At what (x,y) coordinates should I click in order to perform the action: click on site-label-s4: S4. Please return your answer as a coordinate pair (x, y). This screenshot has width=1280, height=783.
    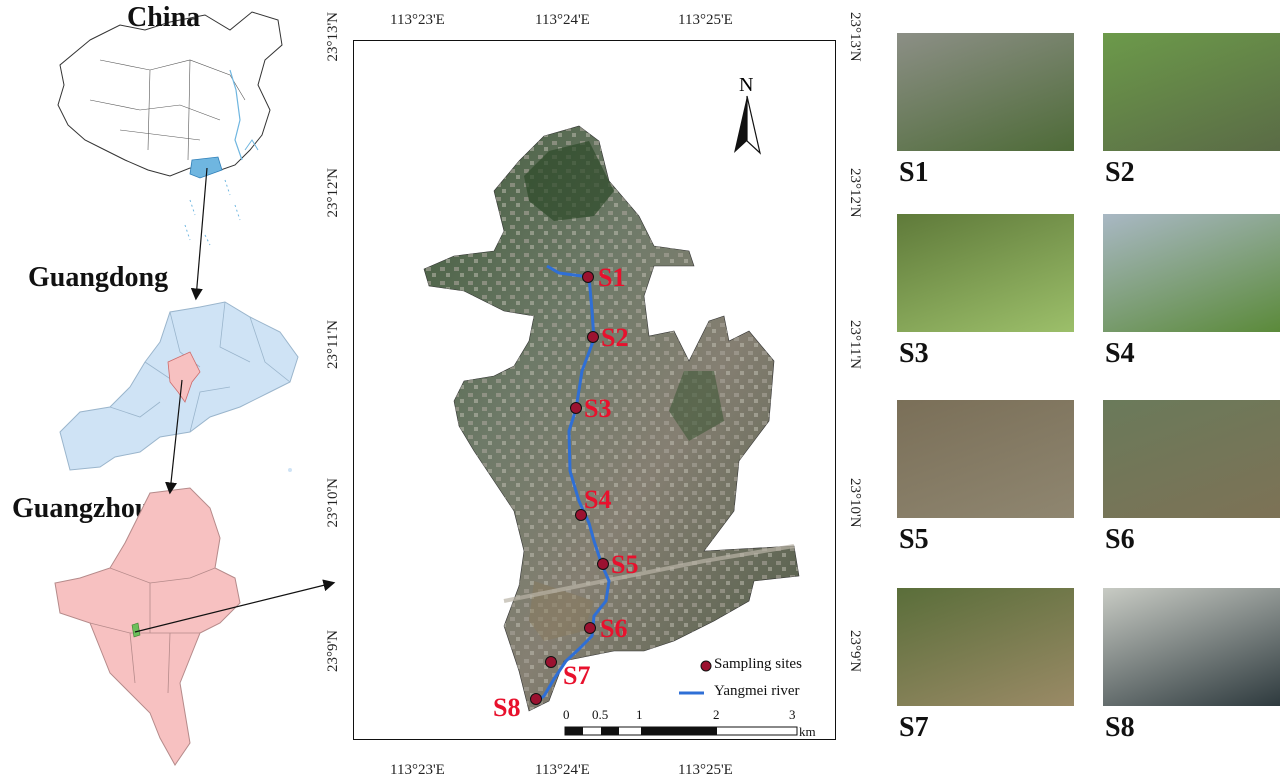
    Looking at the image, I should click on (598, 499).